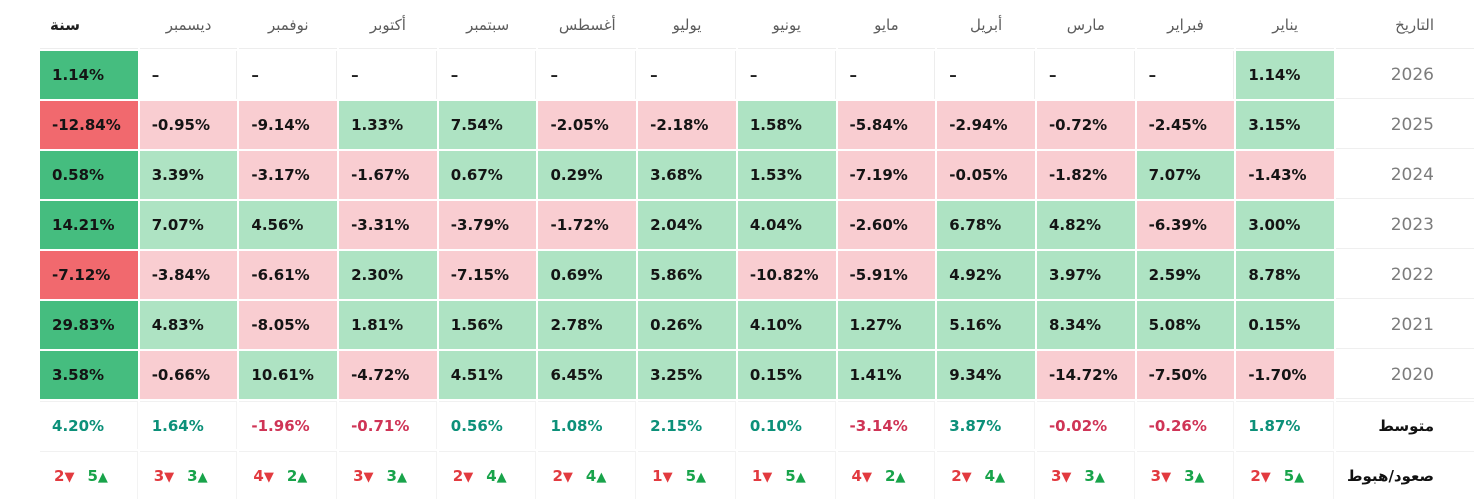 The image size is (1476, 501). What do you see at coordinates (587, 175) in the screenshot?
I see `return-cell: 0.29%` at bounding box center [587, 175].